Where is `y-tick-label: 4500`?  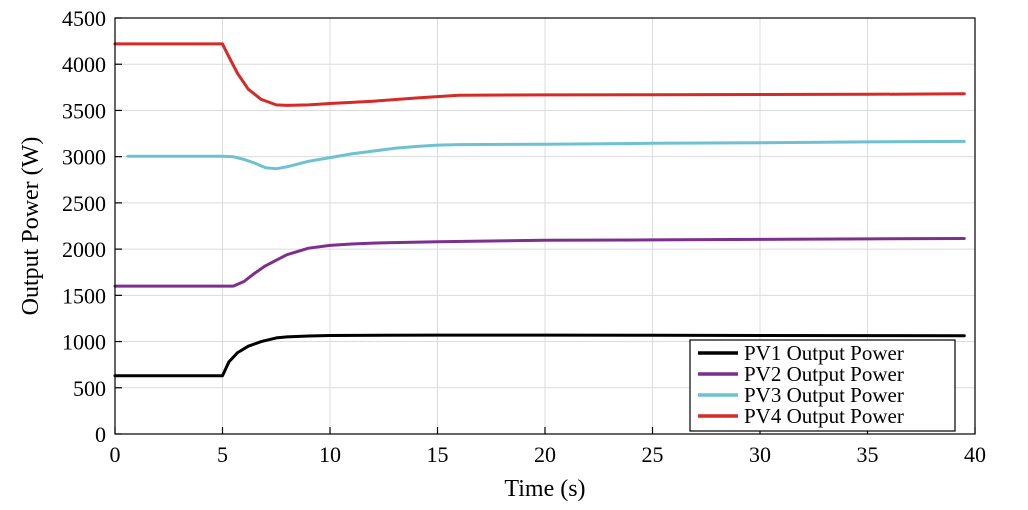 y-tick-label: 4500 is located at coordinates (84, 18).